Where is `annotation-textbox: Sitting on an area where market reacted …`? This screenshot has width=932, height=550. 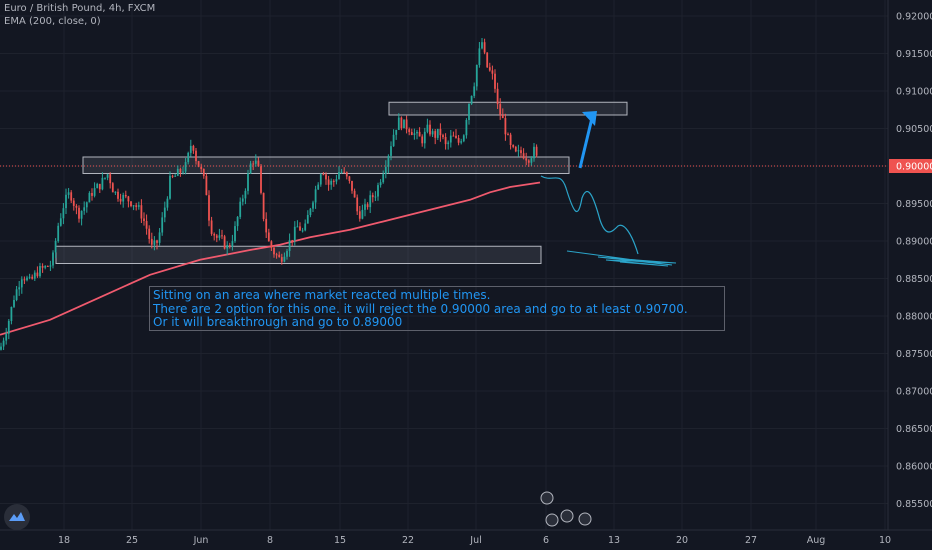
annotation-textbox: Sitting on an area where market reacted … is located at coordinates (437, 308).